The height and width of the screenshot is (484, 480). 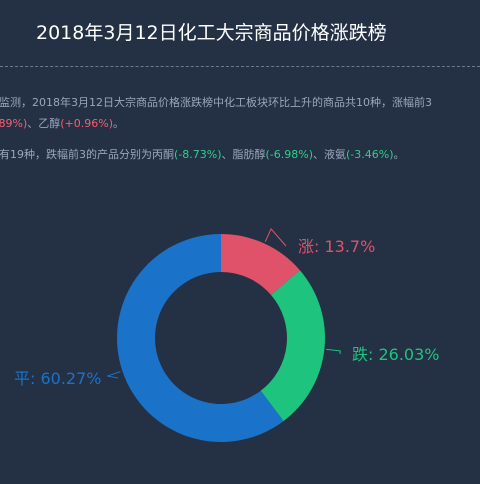 What do you see at coordinates (329, 154) in the screenshot?
I see `fall-product-3: 、液氨` at bounding box center [329, 154].